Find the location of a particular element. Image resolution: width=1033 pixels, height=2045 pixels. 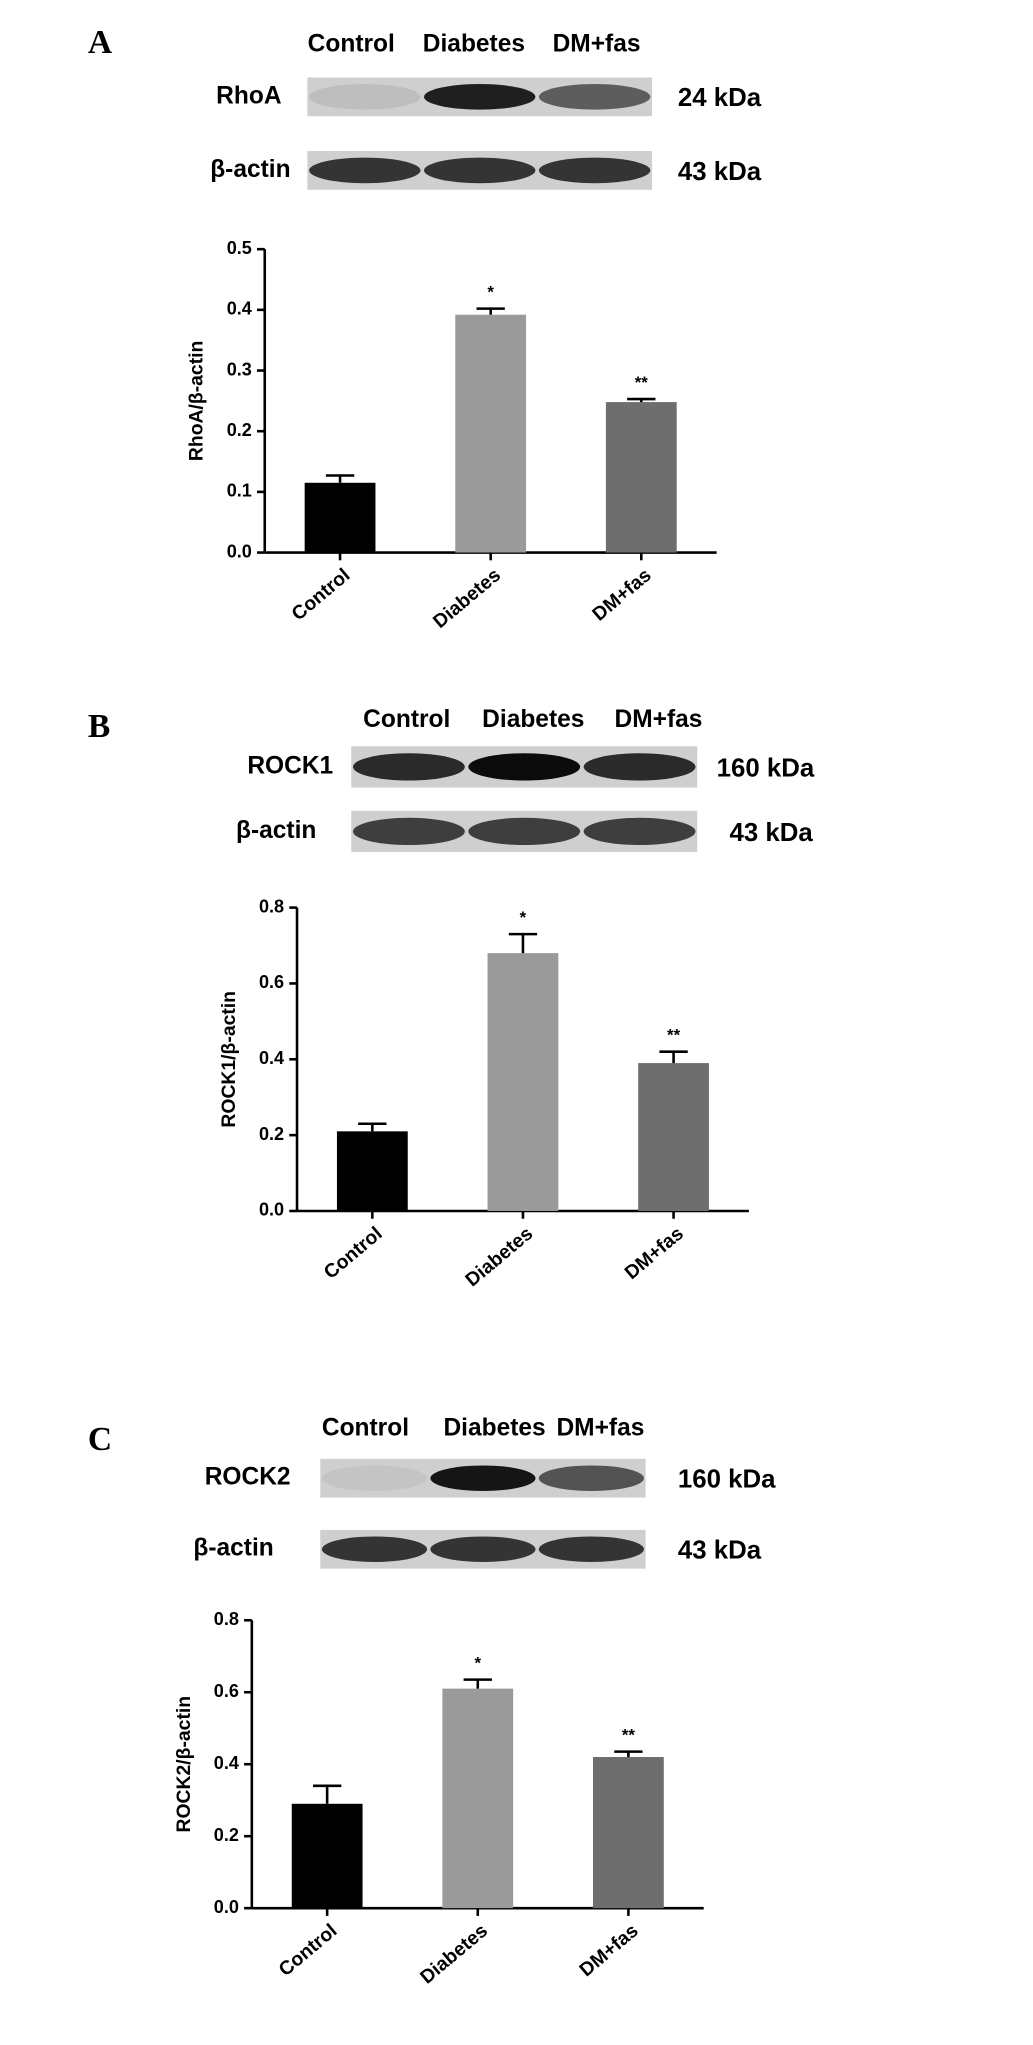

protein-label: RhoA is located at coordinates (249, 95).